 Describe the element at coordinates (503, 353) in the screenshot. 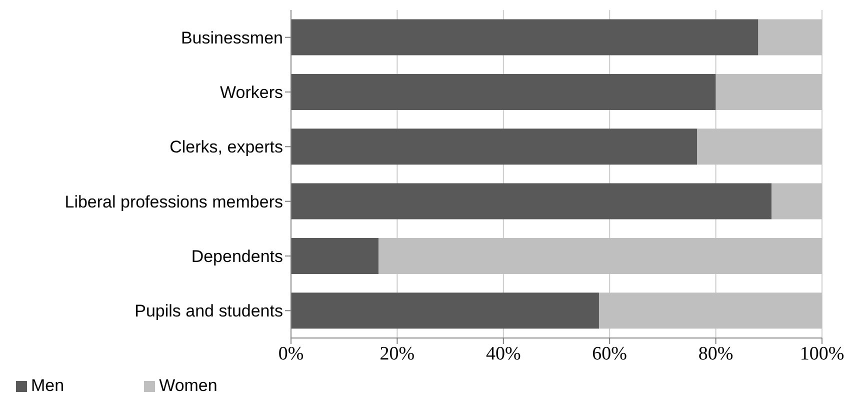

I see `x-tick-label: 40%` at that location.